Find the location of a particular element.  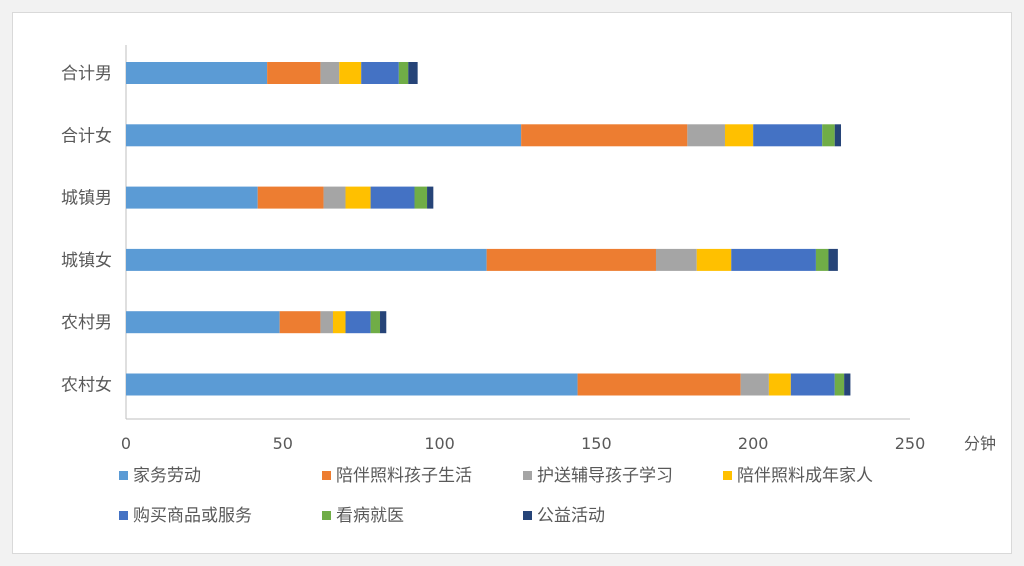

legend-label: 陪伴照料成年家人 is located at coordinates (805, 476).